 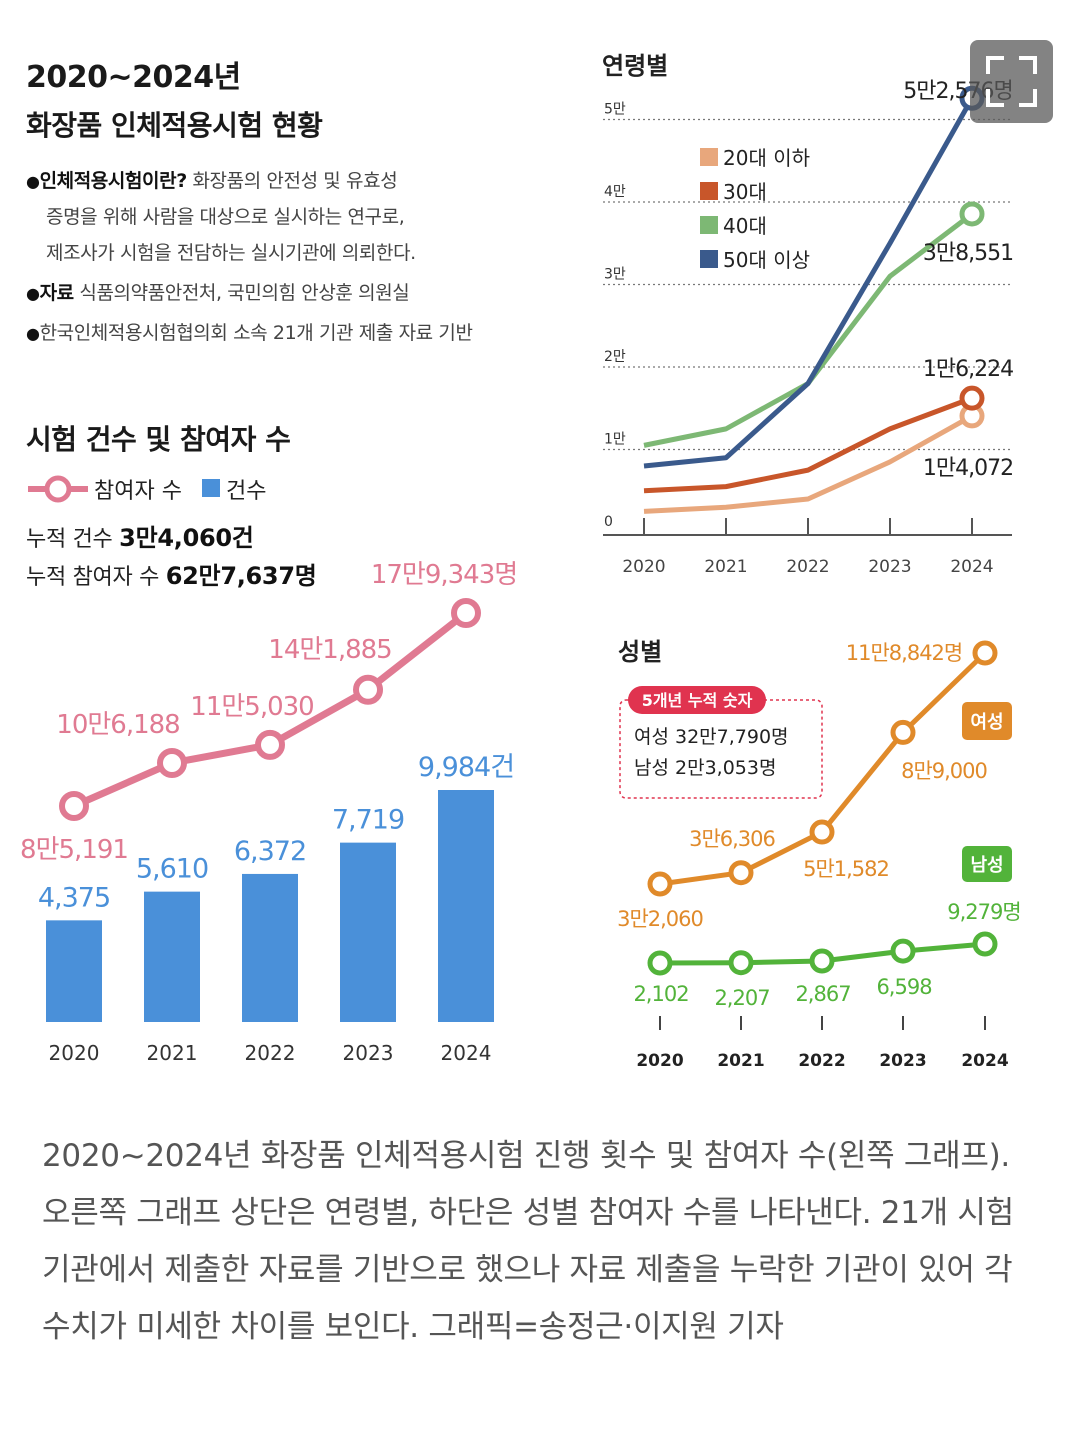 What do you see at coordinates (615, 110) in the screenshot?
I see `age-y-tick-5: 5만` at bounding box center [615, 110].